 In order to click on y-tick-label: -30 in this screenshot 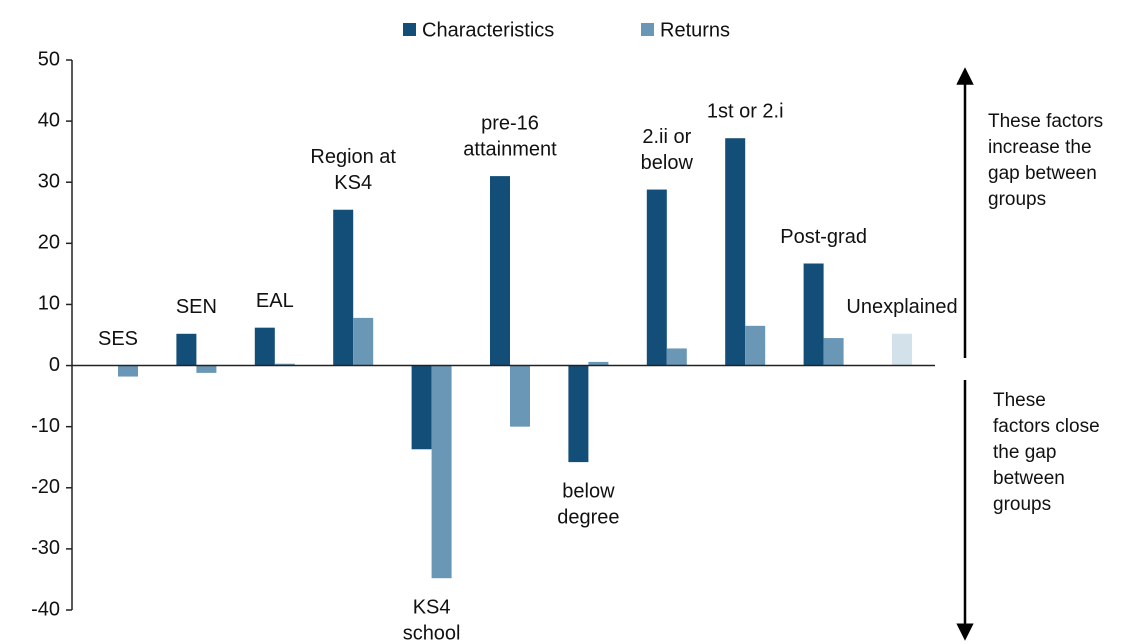, I will do `click(45, 548)`.